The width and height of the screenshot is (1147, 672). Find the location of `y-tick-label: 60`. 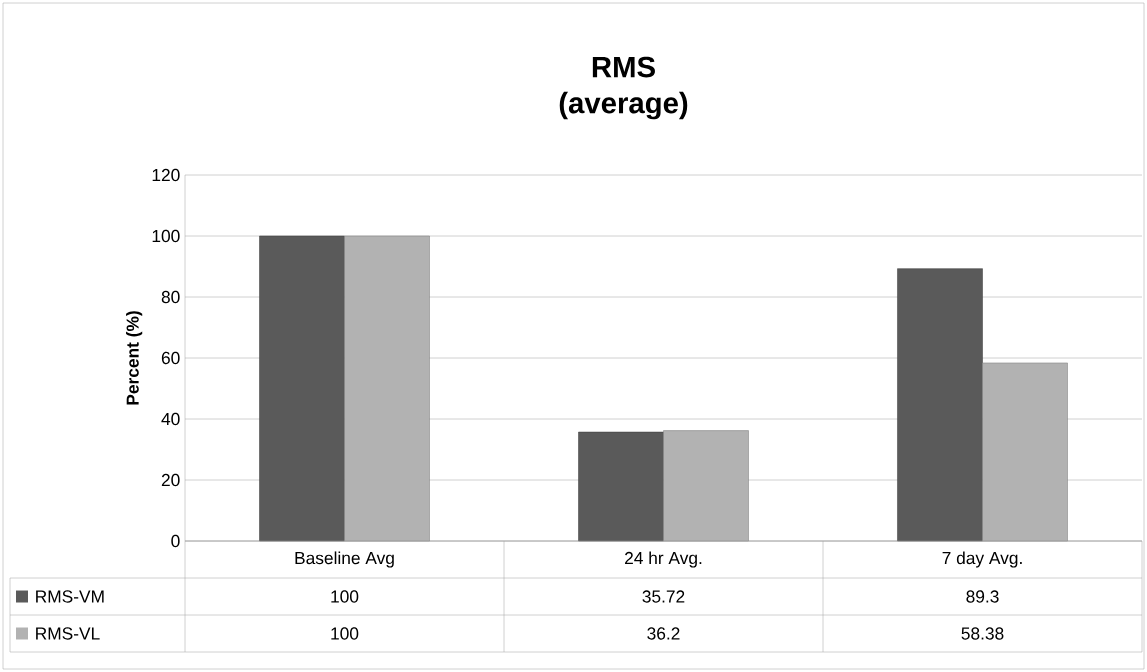

y-tick-label: 60 is located at coordinates (170, 358).